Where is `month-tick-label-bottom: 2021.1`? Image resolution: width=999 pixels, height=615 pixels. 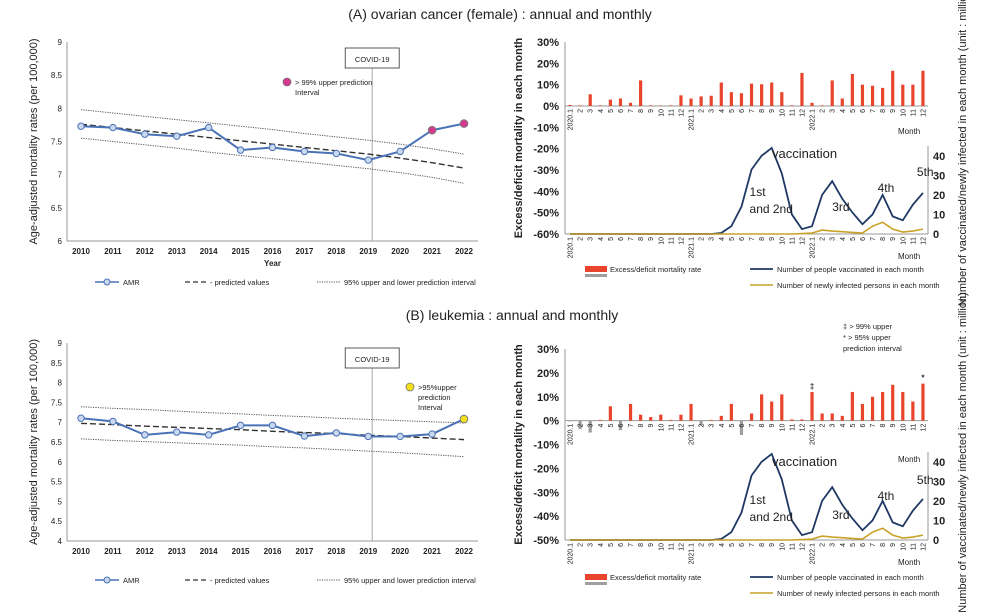 month-tick-label-bottom: 2021.1 is located at coordinates (692, 554).